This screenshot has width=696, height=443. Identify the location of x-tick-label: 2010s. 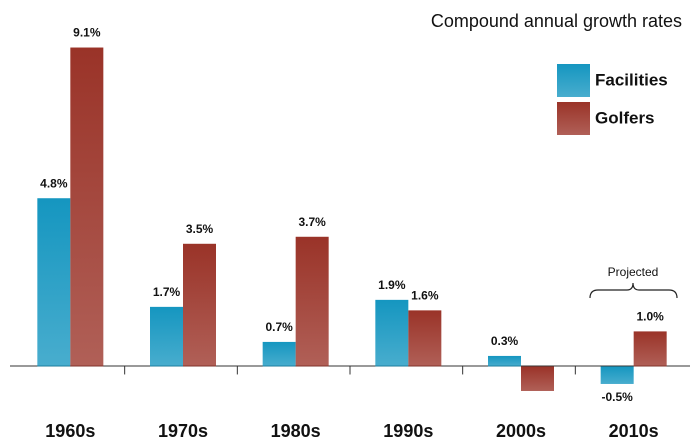
(634, 431).